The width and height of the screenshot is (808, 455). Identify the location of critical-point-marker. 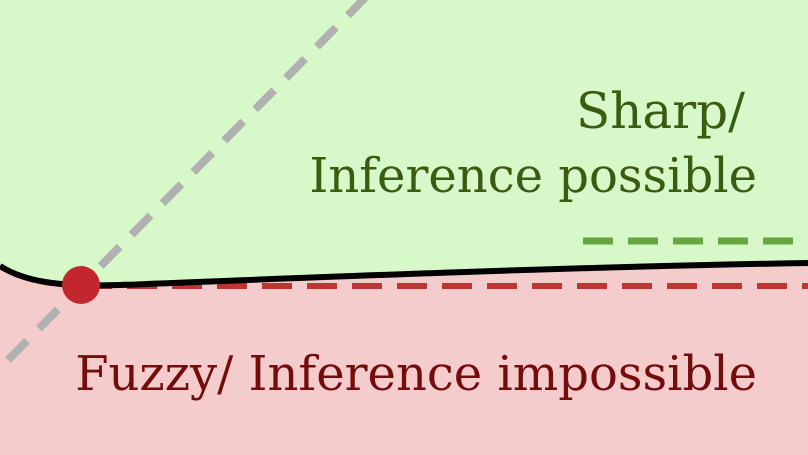
(81, 285).